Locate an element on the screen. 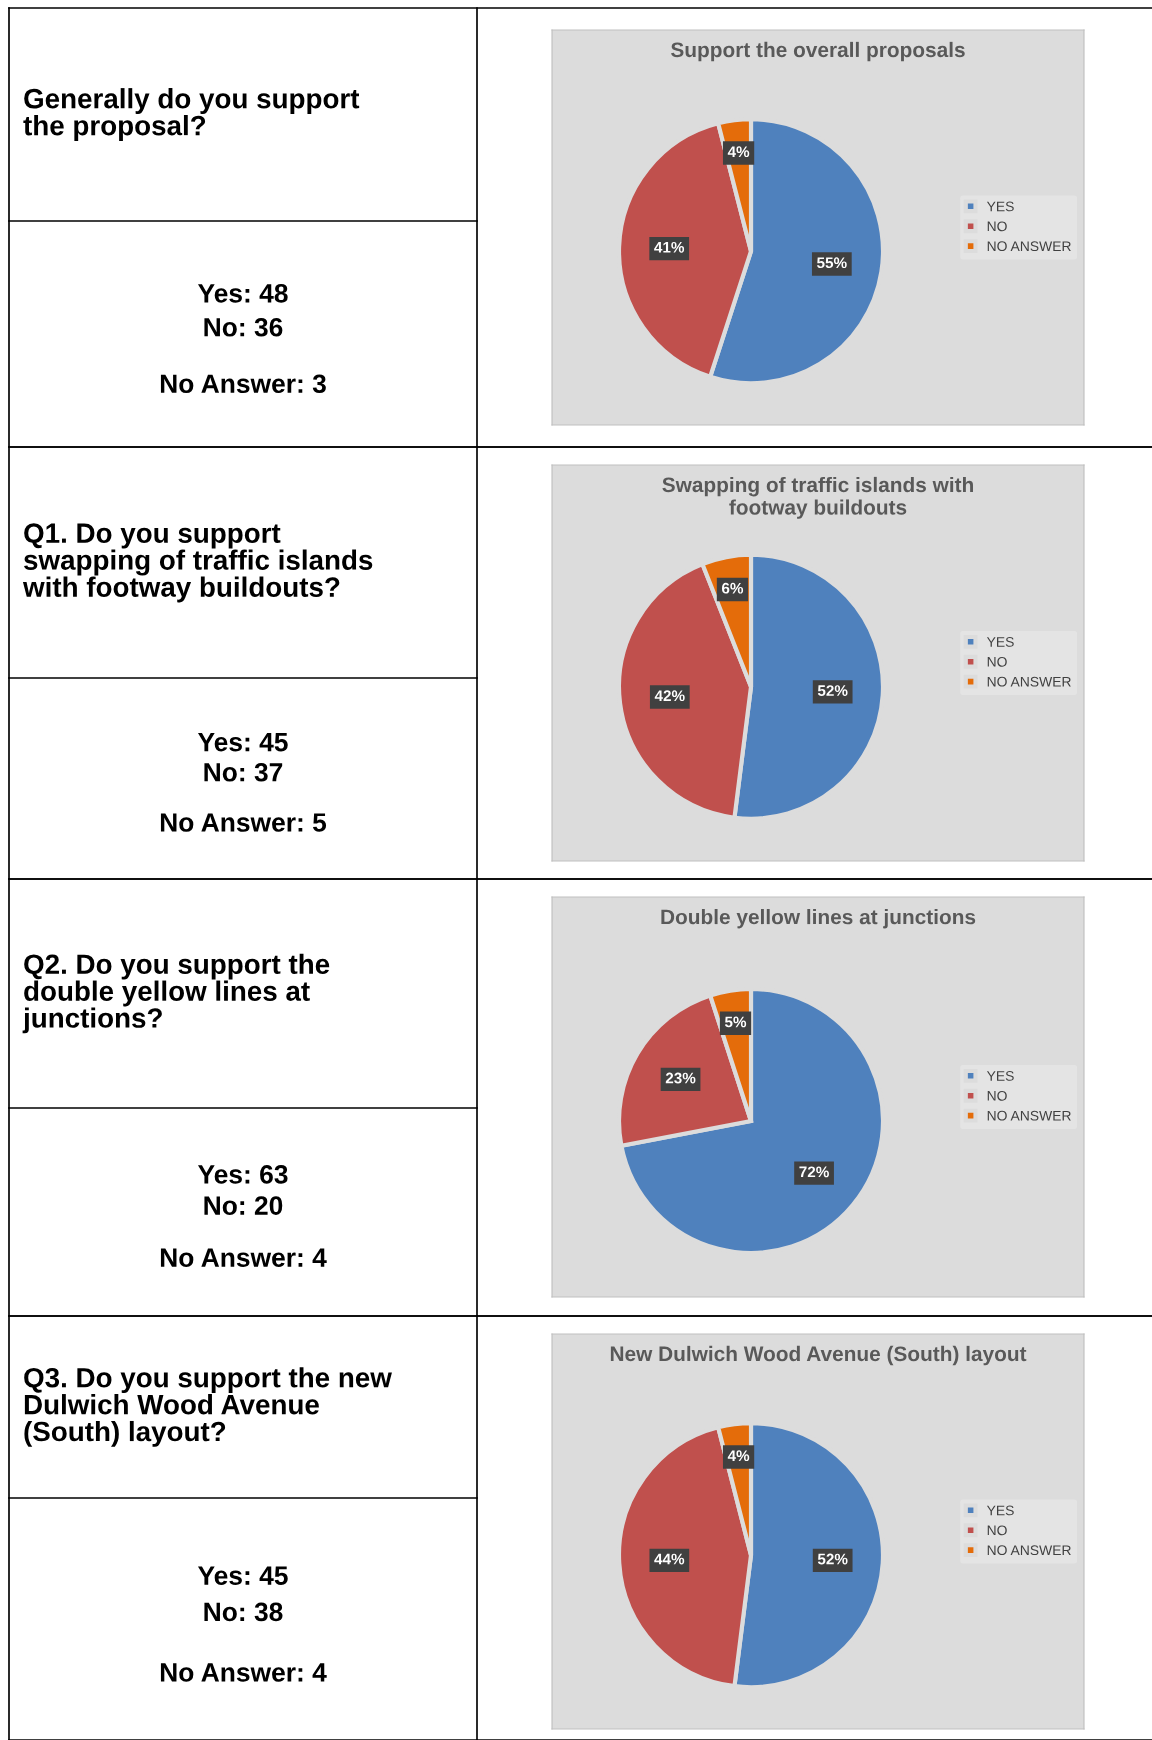 This screenshot has height=1740, width=1152. text: No Answer: 3 is located at coordinates (243, 384).